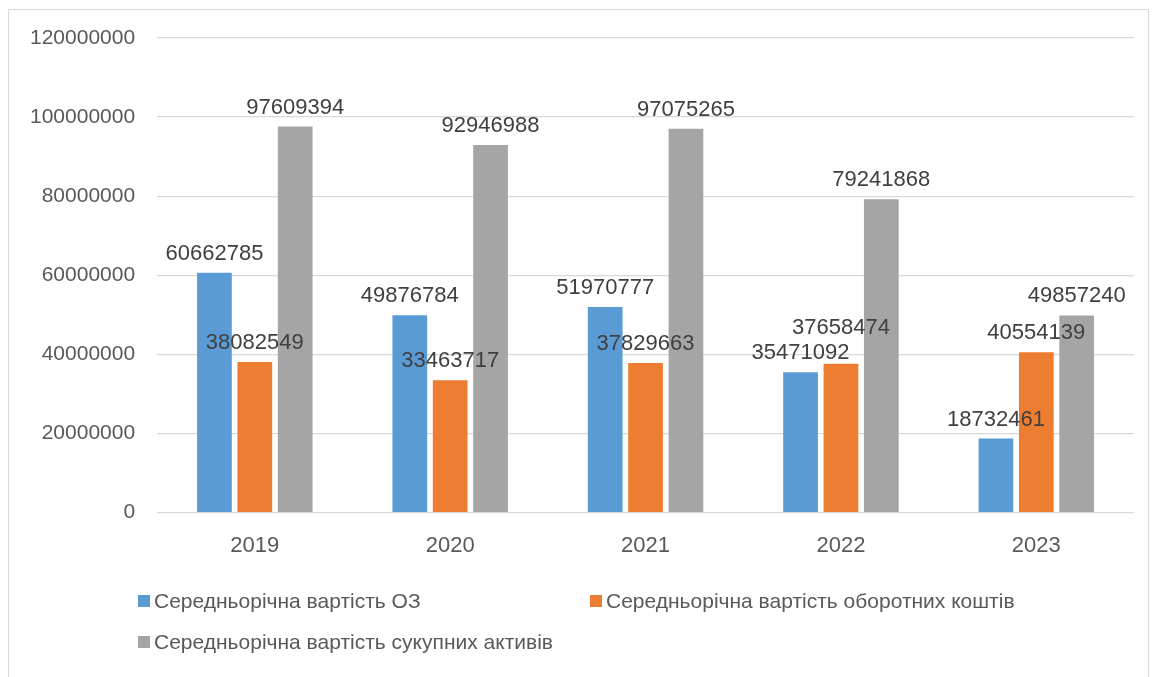 This screenshot has height=677, width=1159. Describe the element at coordinates (685, 108) in the screenshot. I see `data-label: 97075265` at that location.